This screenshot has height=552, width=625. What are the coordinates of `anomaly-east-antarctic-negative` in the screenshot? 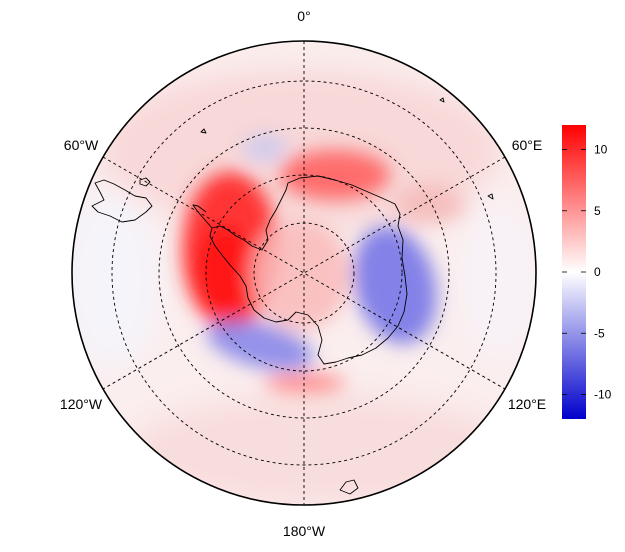 It's located at (395, 285).